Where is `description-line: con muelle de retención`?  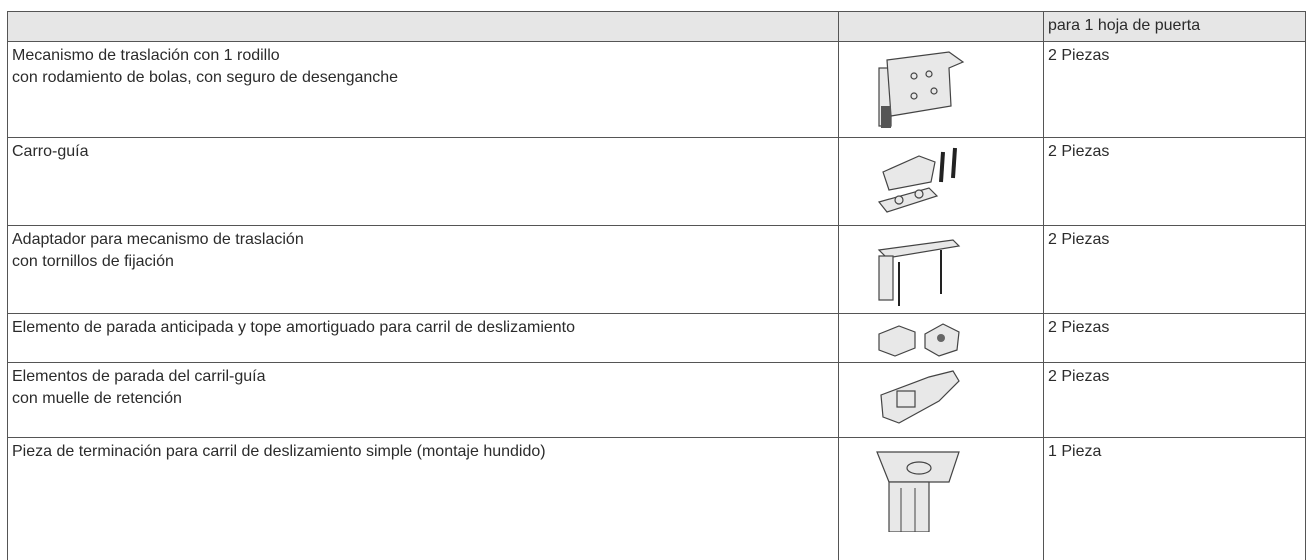
description-line: con muelle de retención is located at coordinates (97, 398).